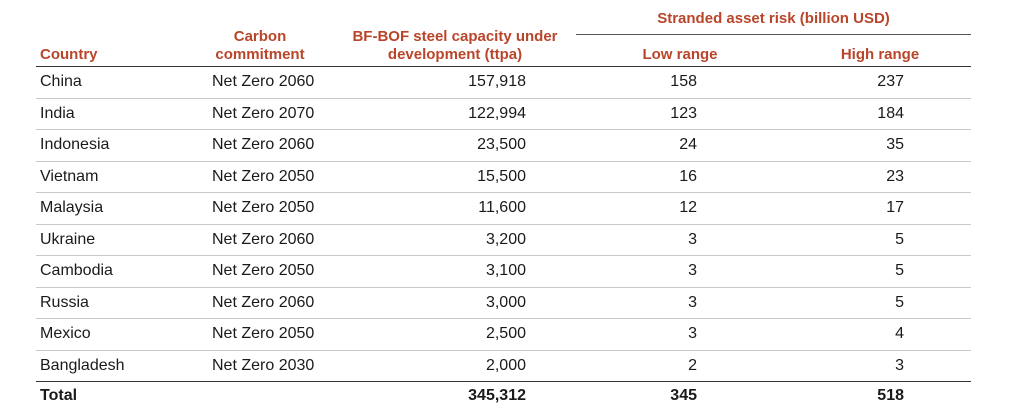  What do you see at coordinates (65, 333) in the screenshot?
I see `cell-country: Mexico` at bounding box center [65, 333].